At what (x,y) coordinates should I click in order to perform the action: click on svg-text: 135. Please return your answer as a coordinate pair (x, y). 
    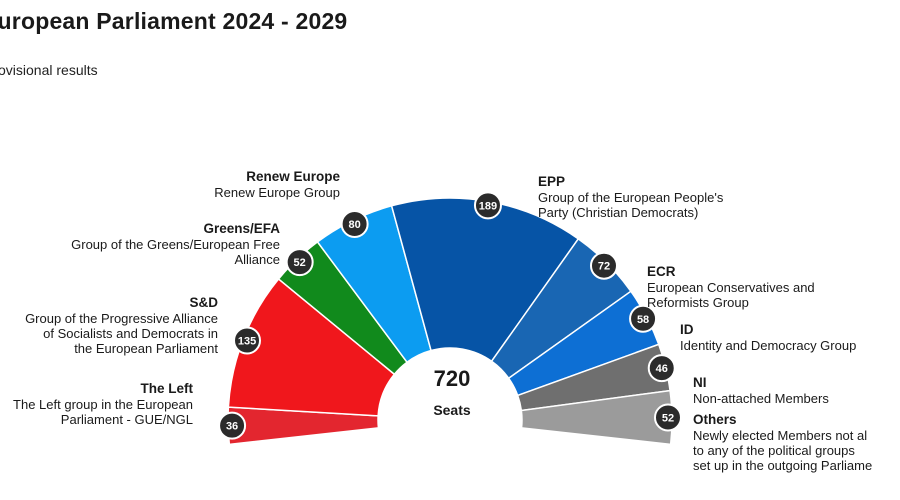
    Looking at the image, I should click on (247, 342).